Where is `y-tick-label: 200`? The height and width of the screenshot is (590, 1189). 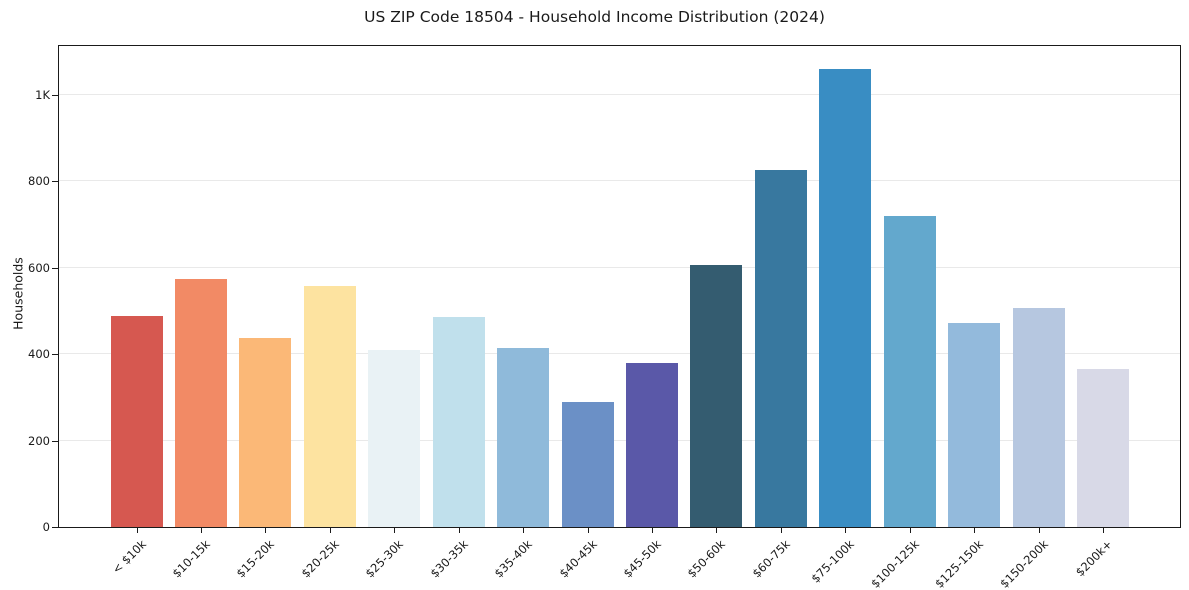
y-tick-label: 200 is located at coordinates (39, 440).